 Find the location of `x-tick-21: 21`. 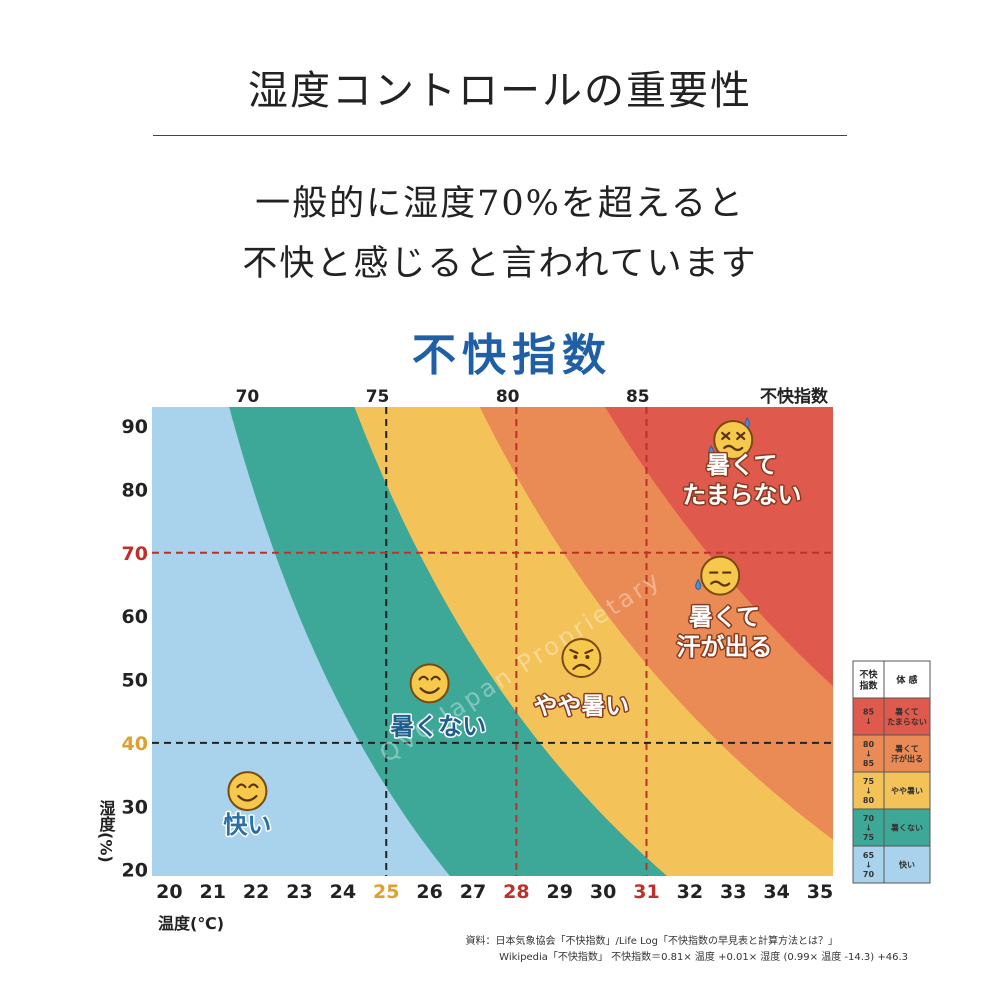

x-tick-21: 21 is located at coordinates (212, 892).